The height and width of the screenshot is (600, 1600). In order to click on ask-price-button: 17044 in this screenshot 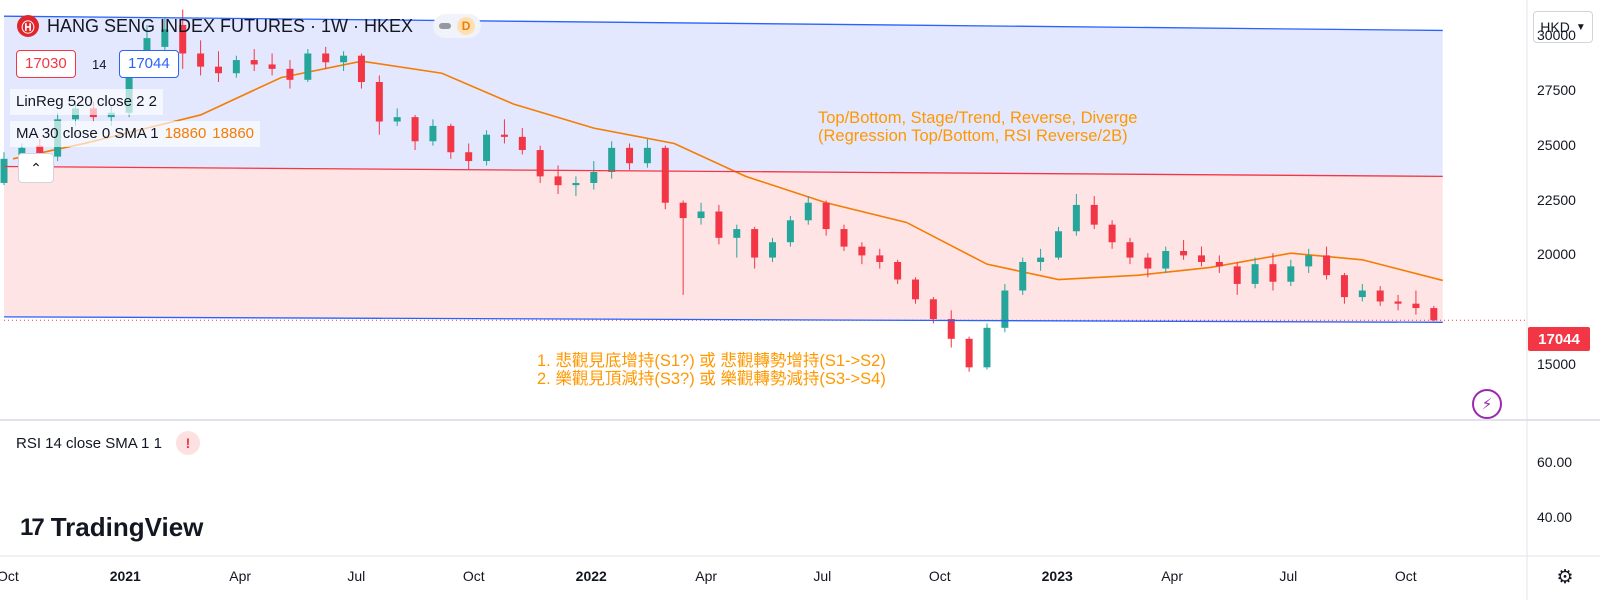, I will do `click(149, 64)`.